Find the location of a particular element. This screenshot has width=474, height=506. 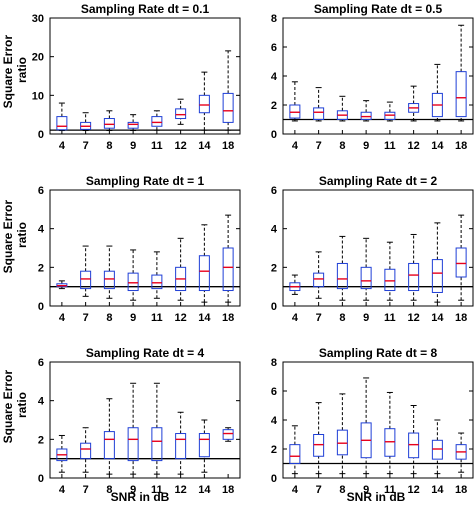

chart-panel-6: Sampling Rate dt = 8 0 2 4 6 8 4 7 8 9 11 12 14 18 is located at coordinates (372, 421).